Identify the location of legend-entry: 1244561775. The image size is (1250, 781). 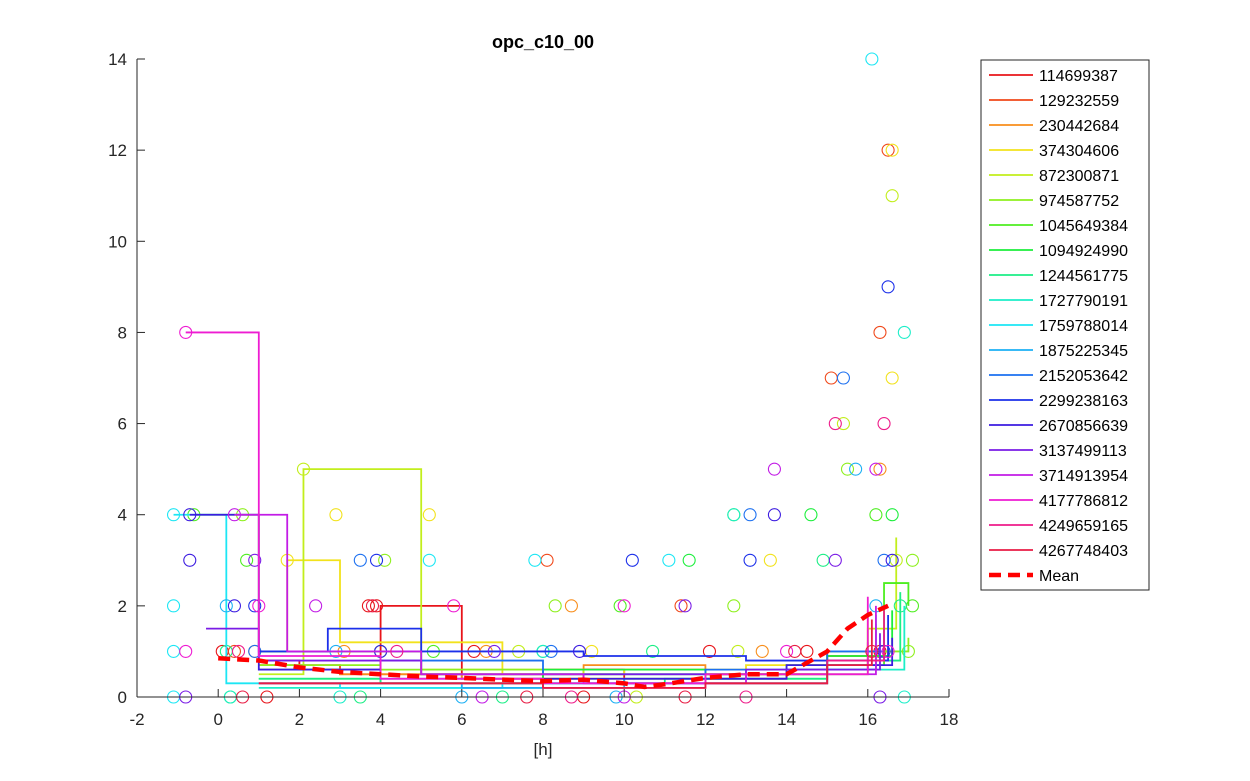
(1058, 276).